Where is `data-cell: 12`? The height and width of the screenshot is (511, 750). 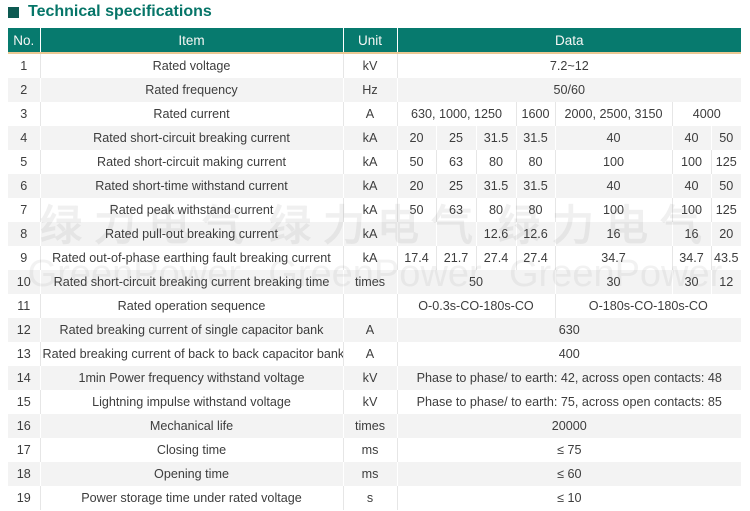 data-cell: 12 is located at coordinates (726, 282).